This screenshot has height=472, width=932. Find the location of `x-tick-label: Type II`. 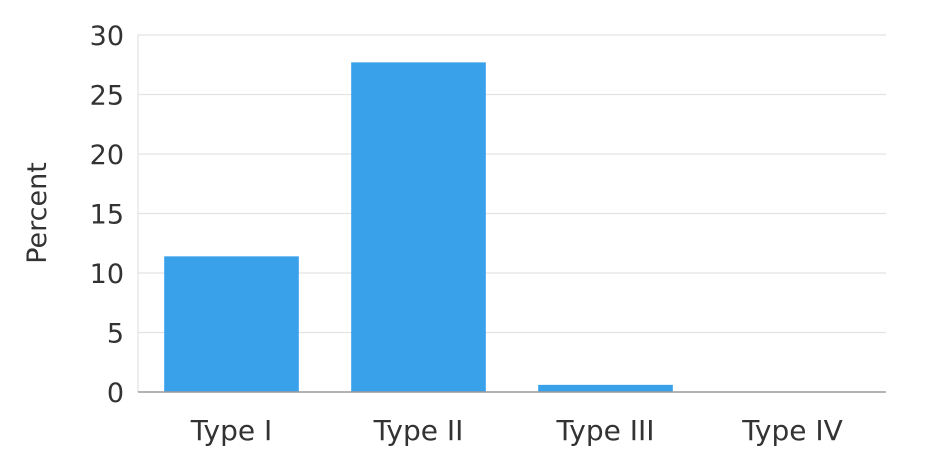

x-tick-label: Type II is located at coordinates (418, 430).